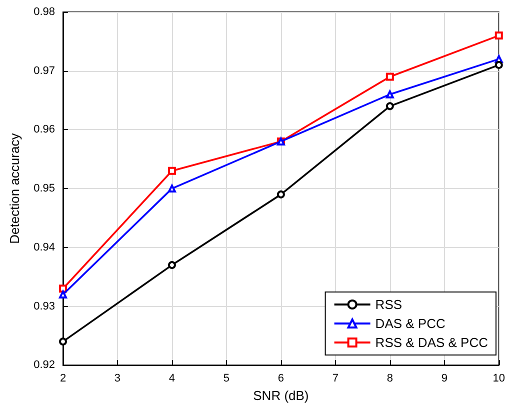 This screenshot has height=407, width=508. Describe the element at coordinates (388, 304) in the screenshot. I see `legend-label: RSS` at that location.